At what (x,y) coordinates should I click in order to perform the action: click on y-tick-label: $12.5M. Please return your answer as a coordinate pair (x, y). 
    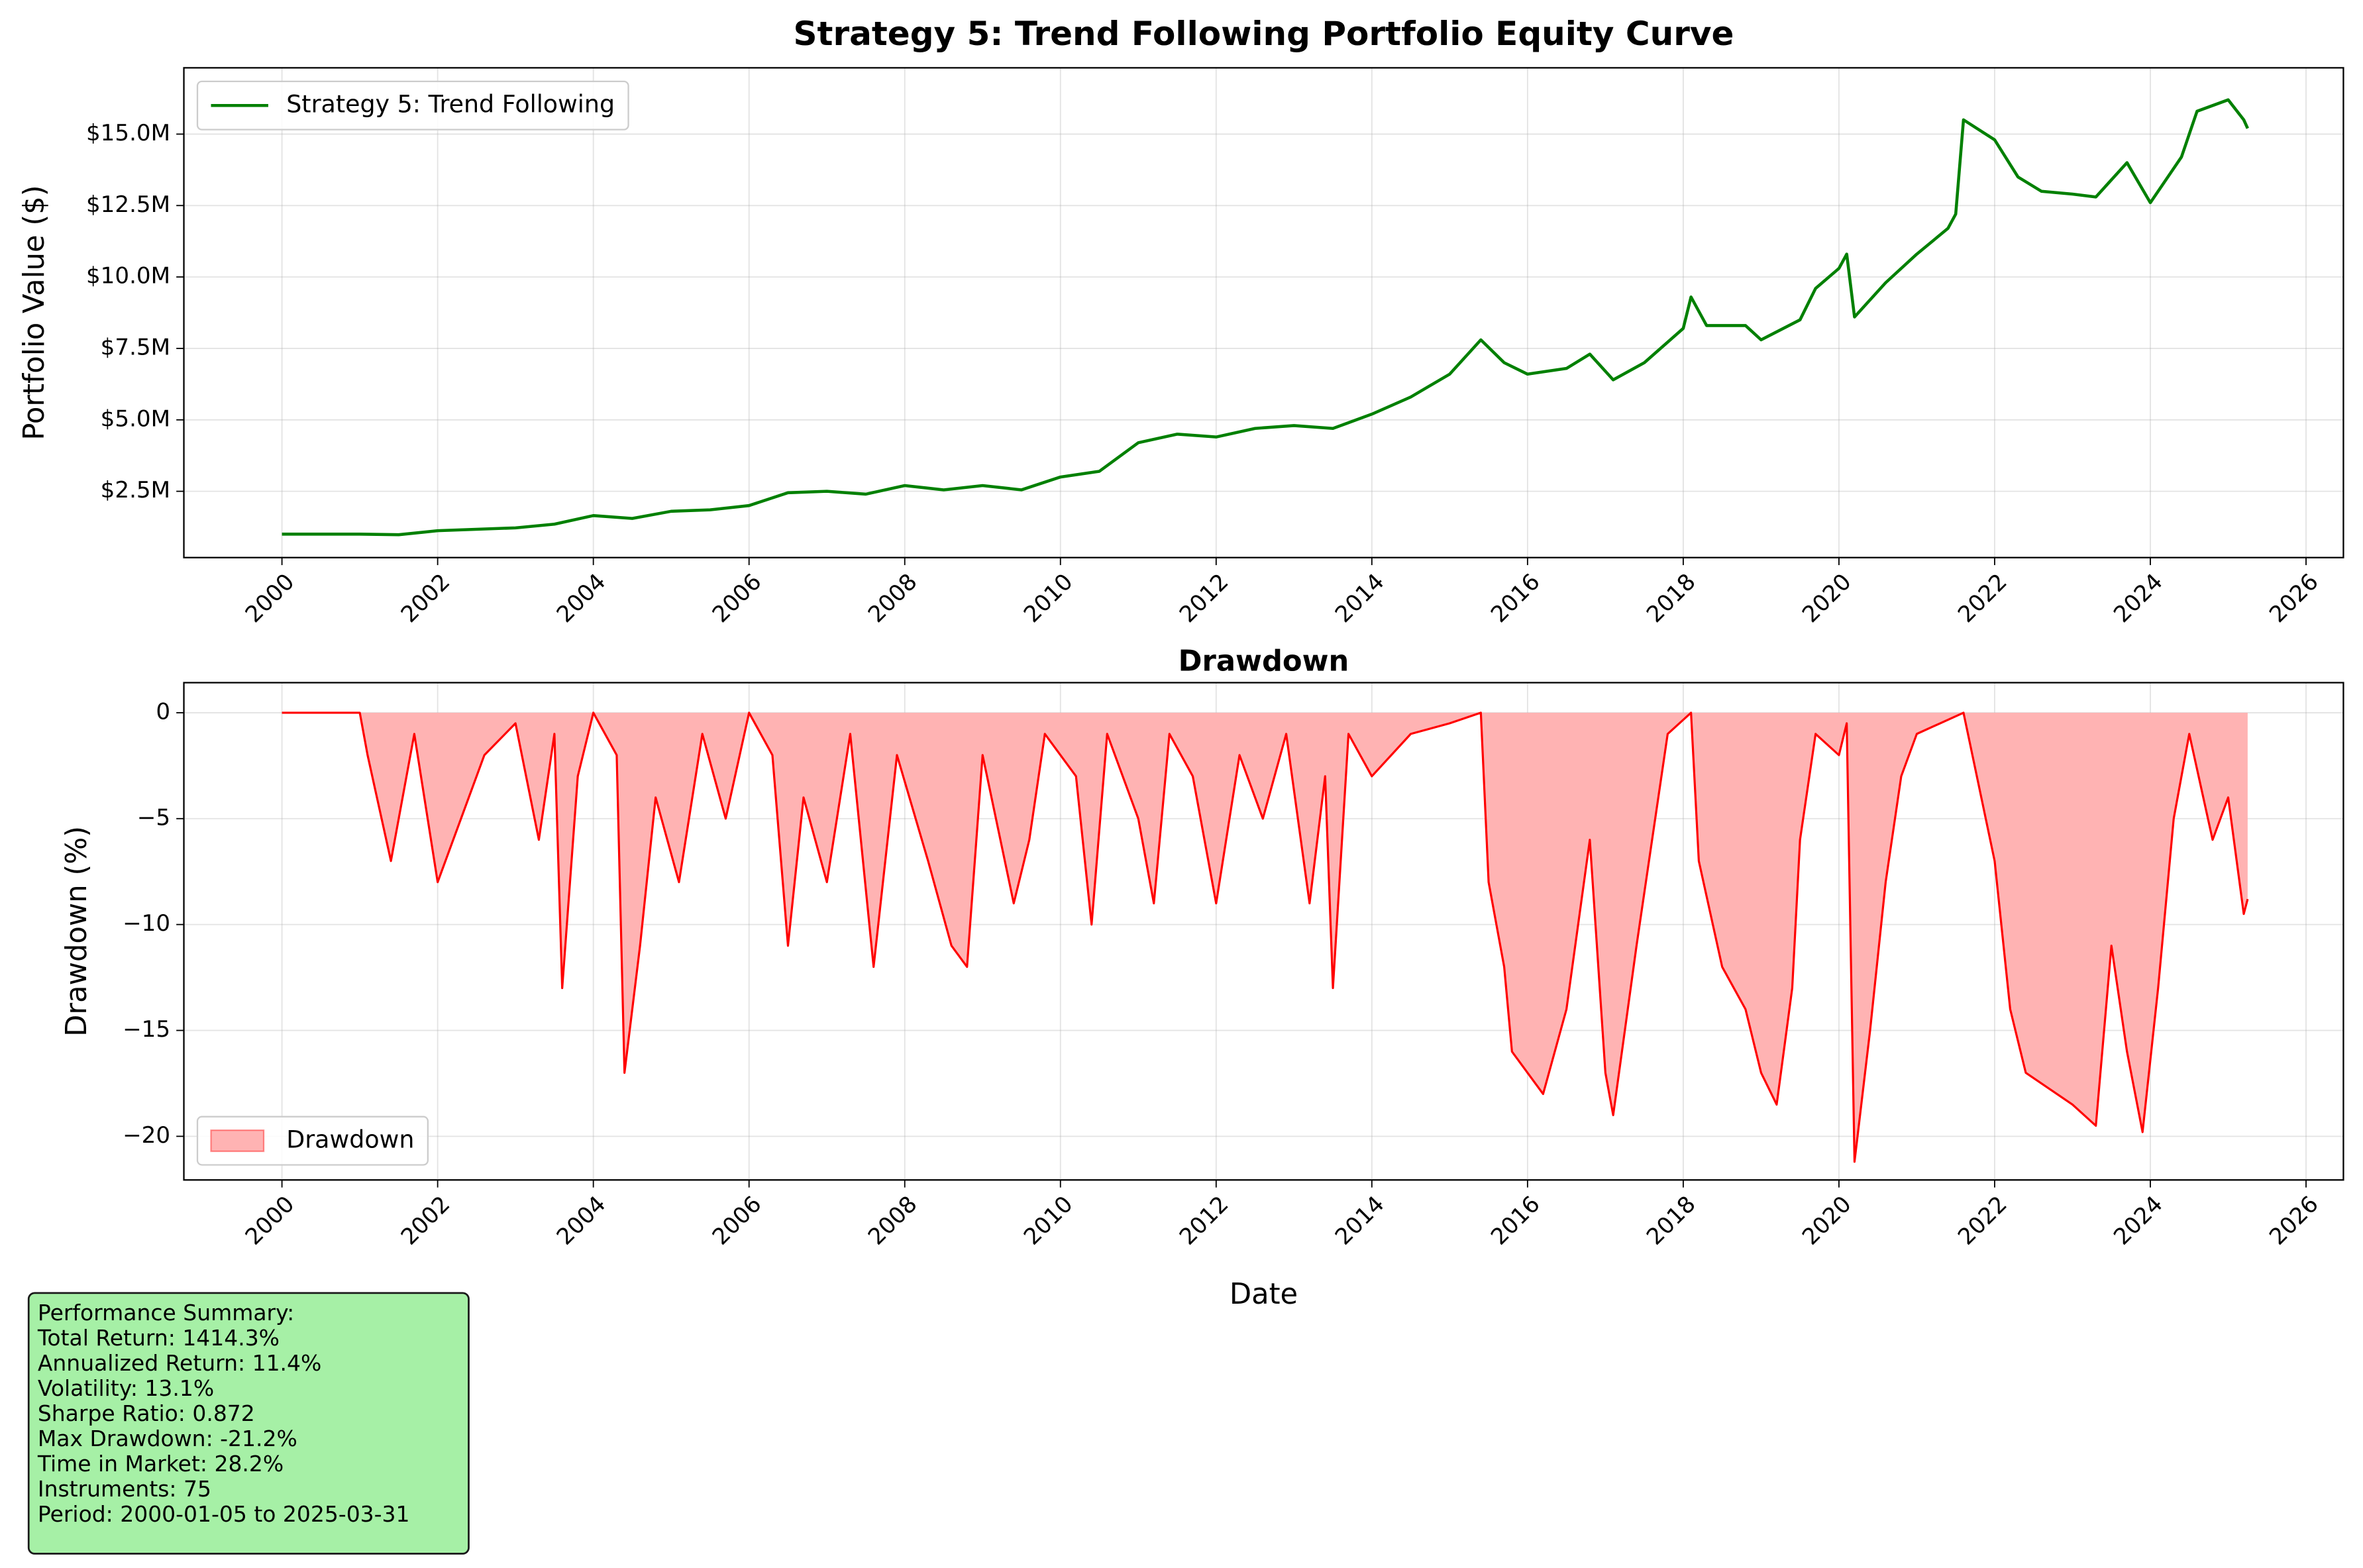
    Looking at the image, I should click on (128, 205).